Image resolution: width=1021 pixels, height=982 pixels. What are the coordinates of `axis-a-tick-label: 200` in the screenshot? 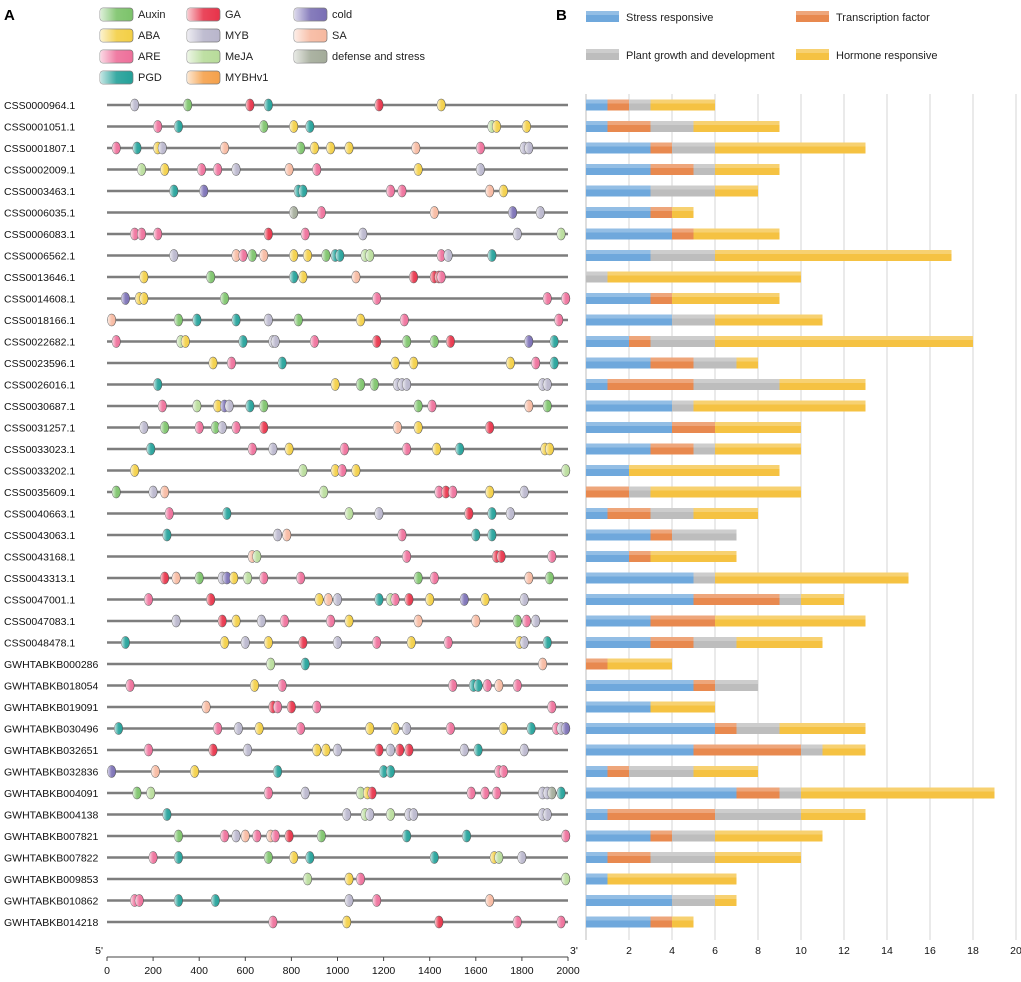 It's located at (153, 971).